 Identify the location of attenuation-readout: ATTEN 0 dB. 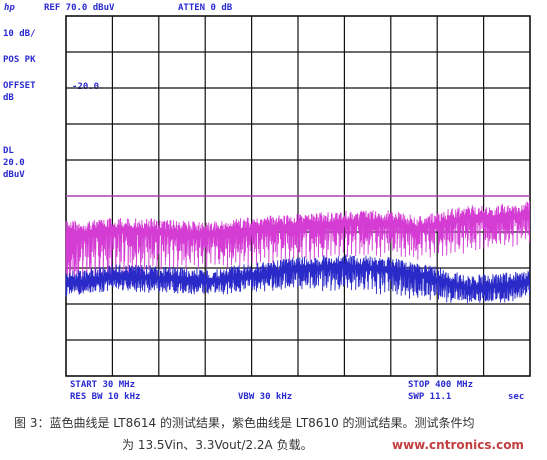
(205, 8).